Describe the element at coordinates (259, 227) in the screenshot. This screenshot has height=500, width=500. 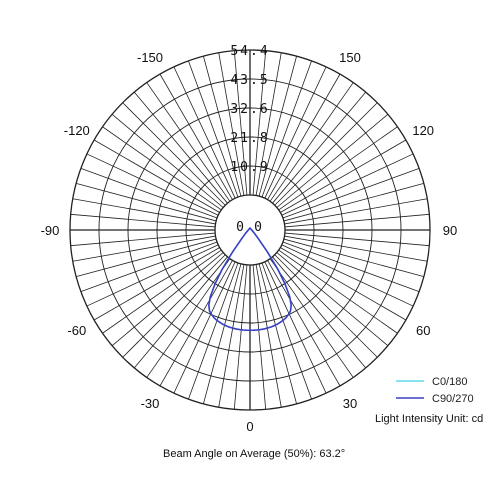
I see `center-label-right: 0` at that location.